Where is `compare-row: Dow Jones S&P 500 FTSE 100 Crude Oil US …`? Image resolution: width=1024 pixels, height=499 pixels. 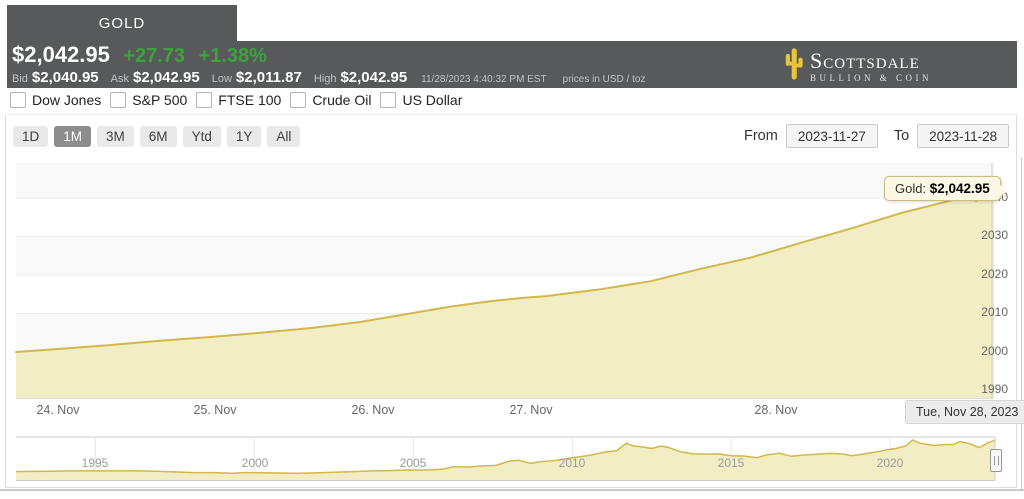
compare-row: Dow Jones S&P 500 FTSE 100 Crude Oil US … is located at coordinates (240, 100).